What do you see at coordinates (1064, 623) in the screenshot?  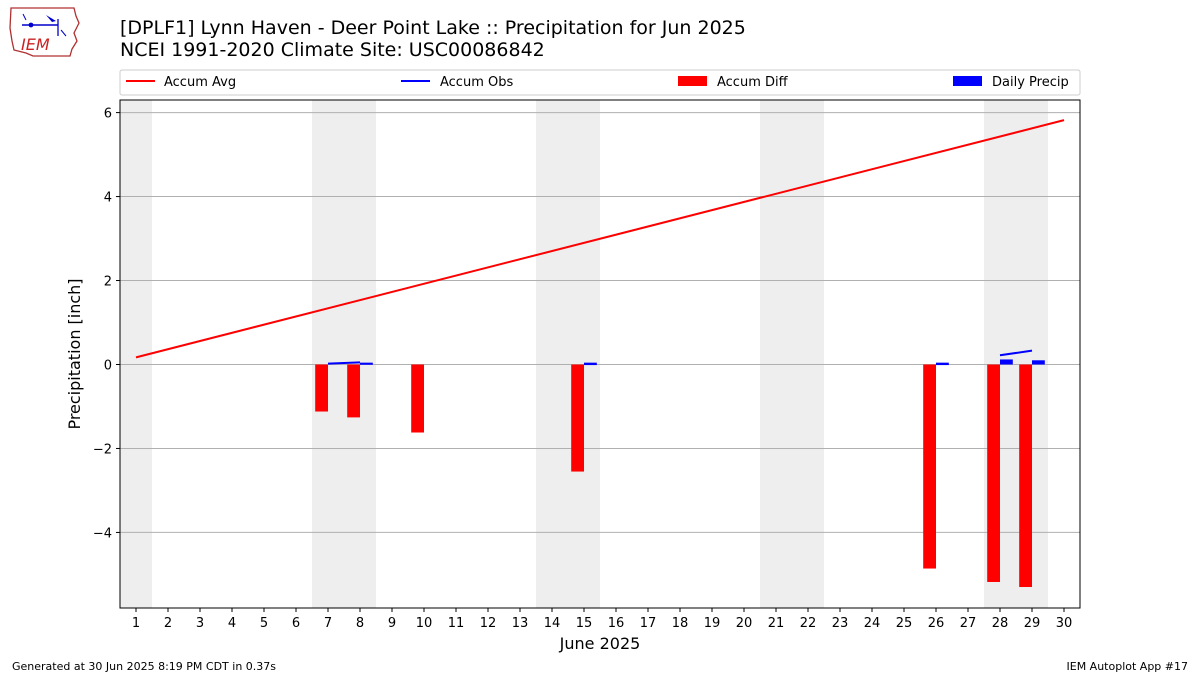 I see `x-tick-label: 30` at bounding box center [1064, 623].